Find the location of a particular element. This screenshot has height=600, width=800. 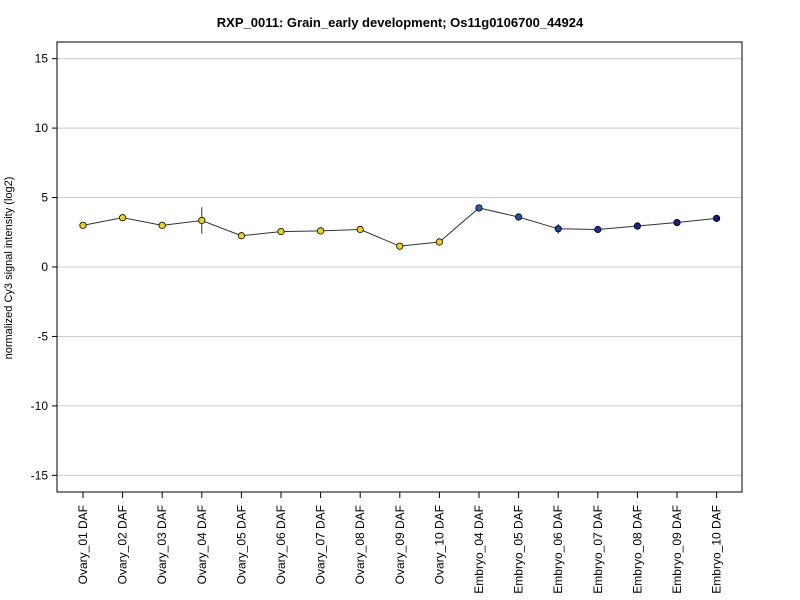

x-tick-label: Ovary_01 DAF is located at coordinates (83, 544).